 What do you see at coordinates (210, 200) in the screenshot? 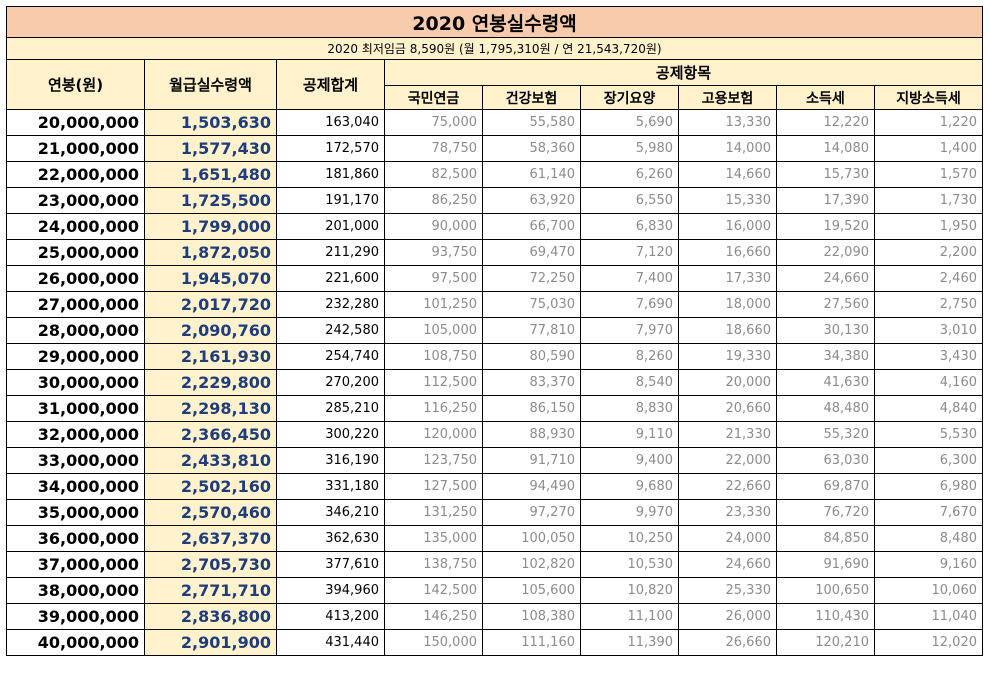
I see `cell-net-monthly: 1,725,500` at bounding box center [210, 200].